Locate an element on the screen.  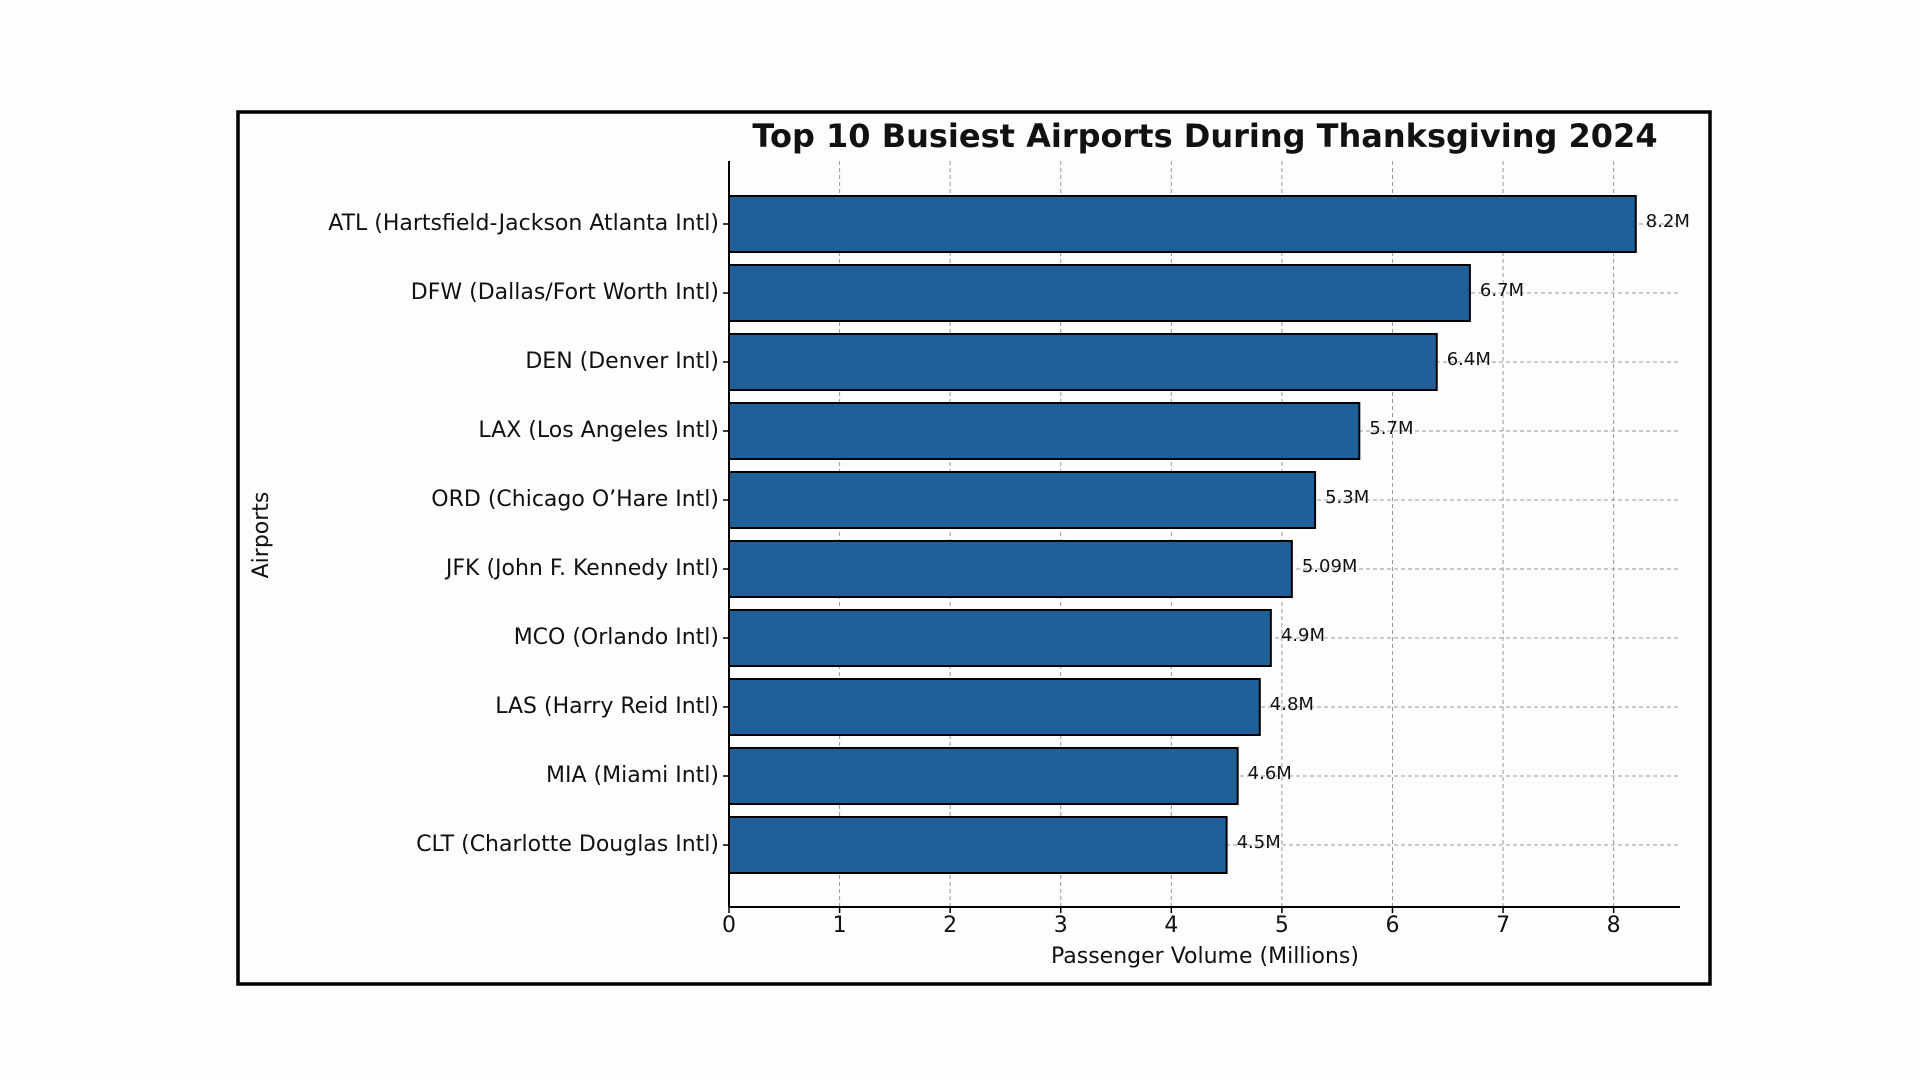
y-axis-label: Airports is located at coordinates (261, 535).